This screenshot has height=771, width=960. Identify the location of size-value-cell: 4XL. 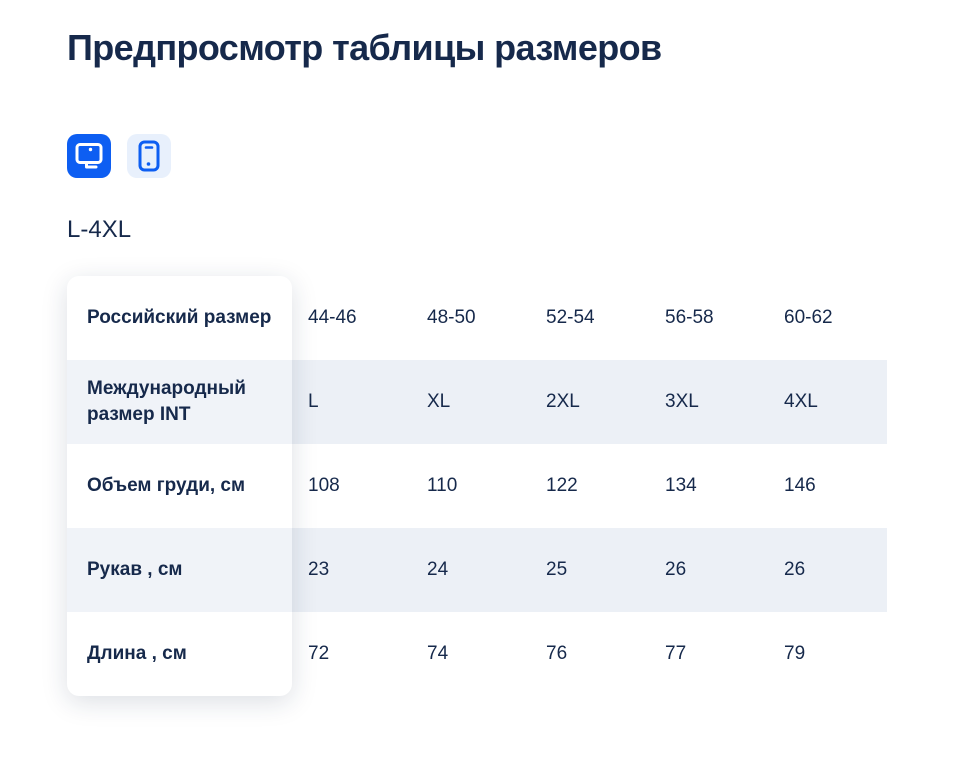
(801, 401).